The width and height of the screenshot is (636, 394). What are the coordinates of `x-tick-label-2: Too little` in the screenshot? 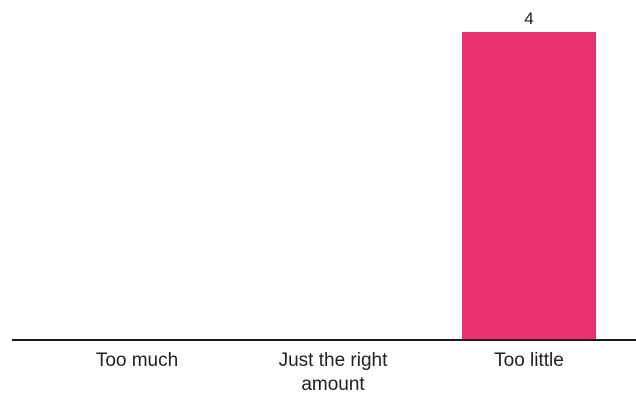 It's located at (529, 360).